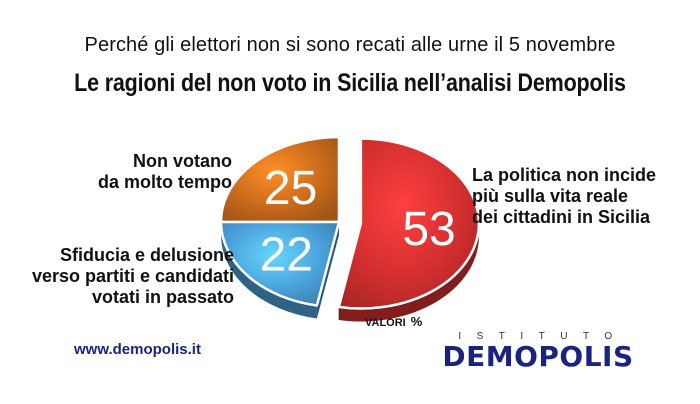 The image size is (700, 404). Describe the element at coordinates (564, 175) in the screenshot. I see `slice-label-line: La politica non incide` at that location.